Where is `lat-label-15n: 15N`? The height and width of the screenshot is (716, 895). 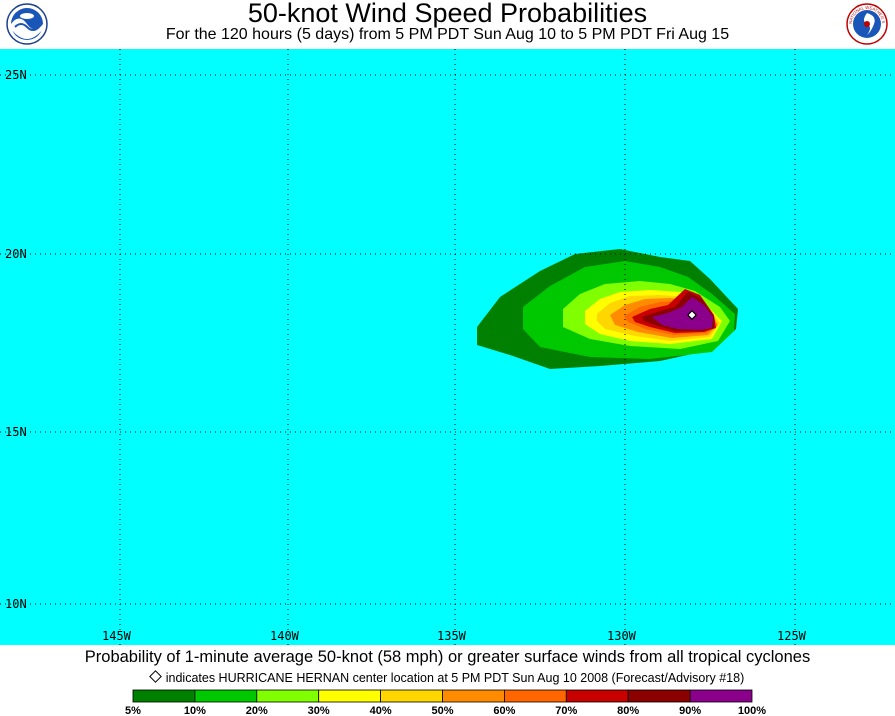
lat-label-15n: 15N is located at coordinates (16, 432).